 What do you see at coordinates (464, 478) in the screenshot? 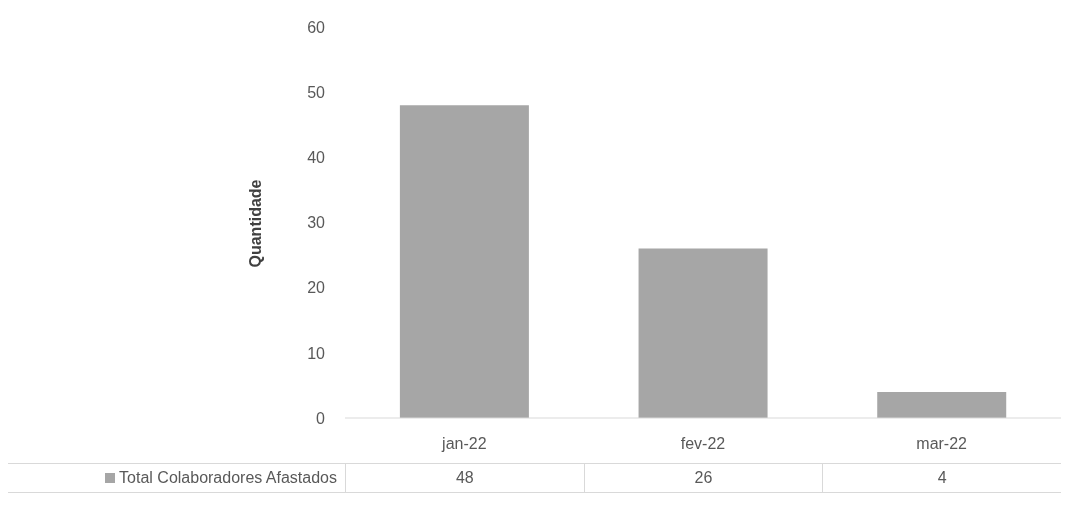
I see `data-label: 48` at bounding box center [464, 478].